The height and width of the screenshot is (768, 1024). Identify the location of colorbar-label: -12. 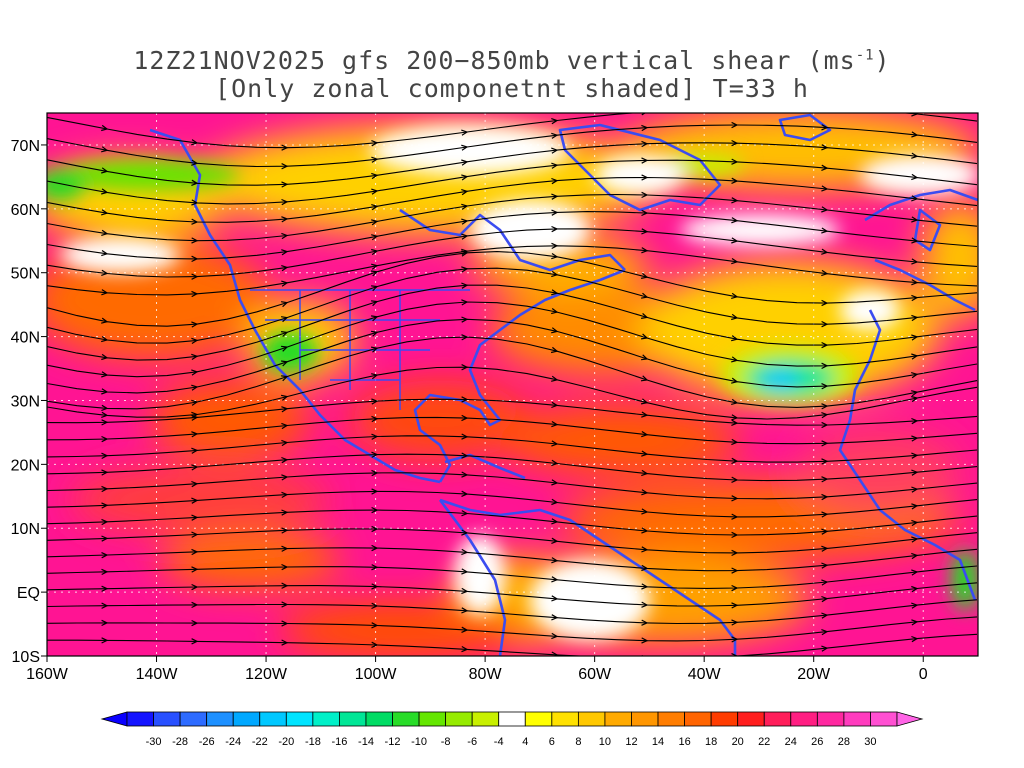
(393, 742).